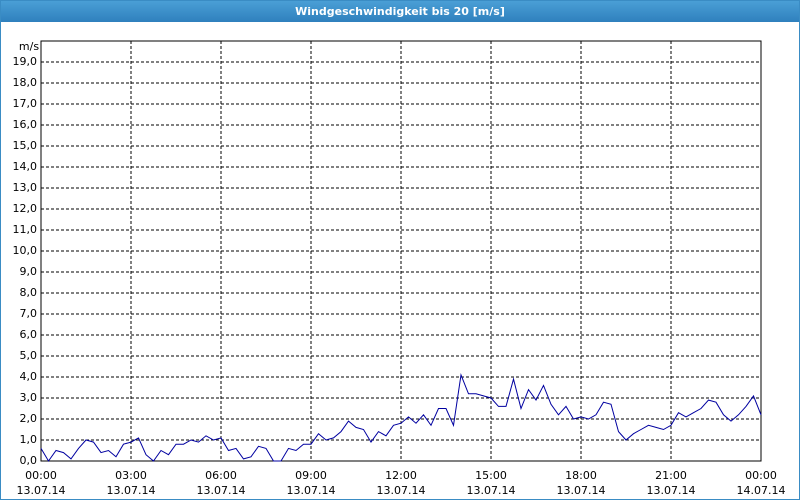 The height and width of the screenshot is (500, 800). I want to click on y-tick-label: 9,0, so click(29, 271).